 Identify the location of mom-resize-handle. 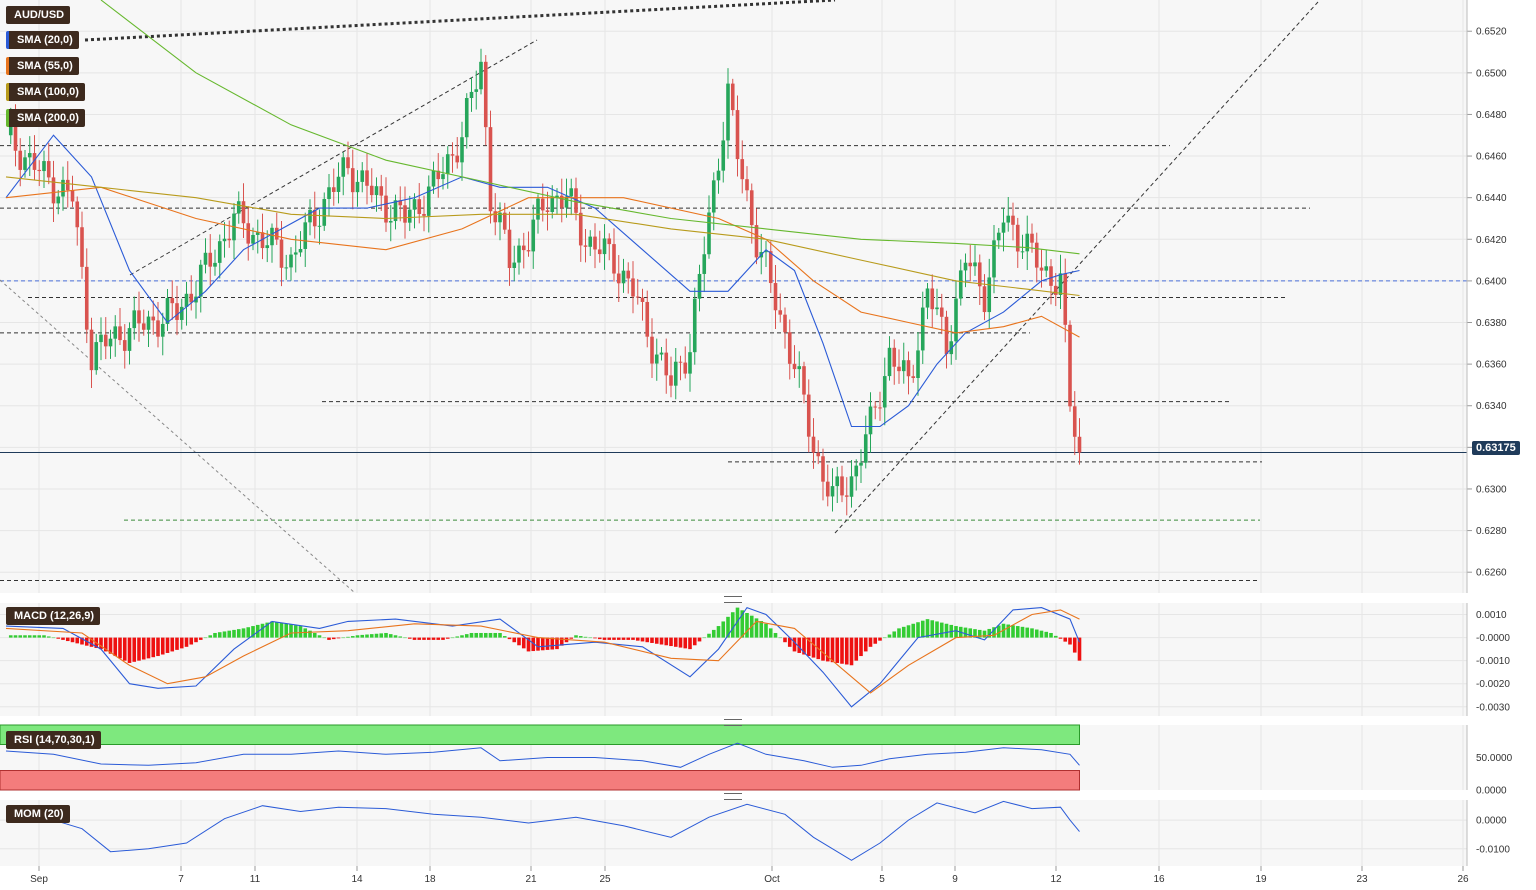
(733, 796).